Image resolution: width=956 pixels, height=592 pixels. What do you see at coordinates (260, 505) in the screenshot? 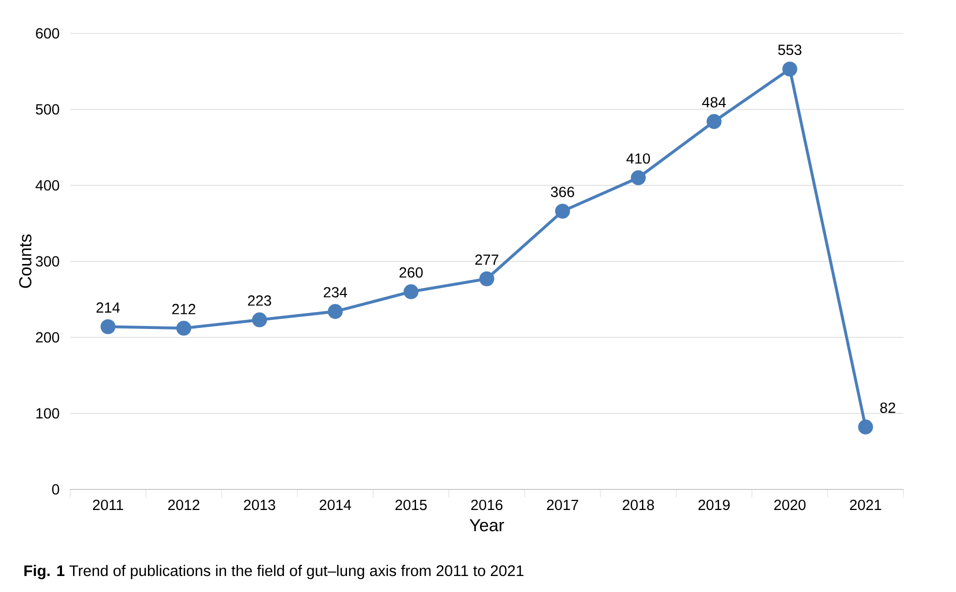
I see `x-tick-label: 2013` at bounding box center [260, 505].